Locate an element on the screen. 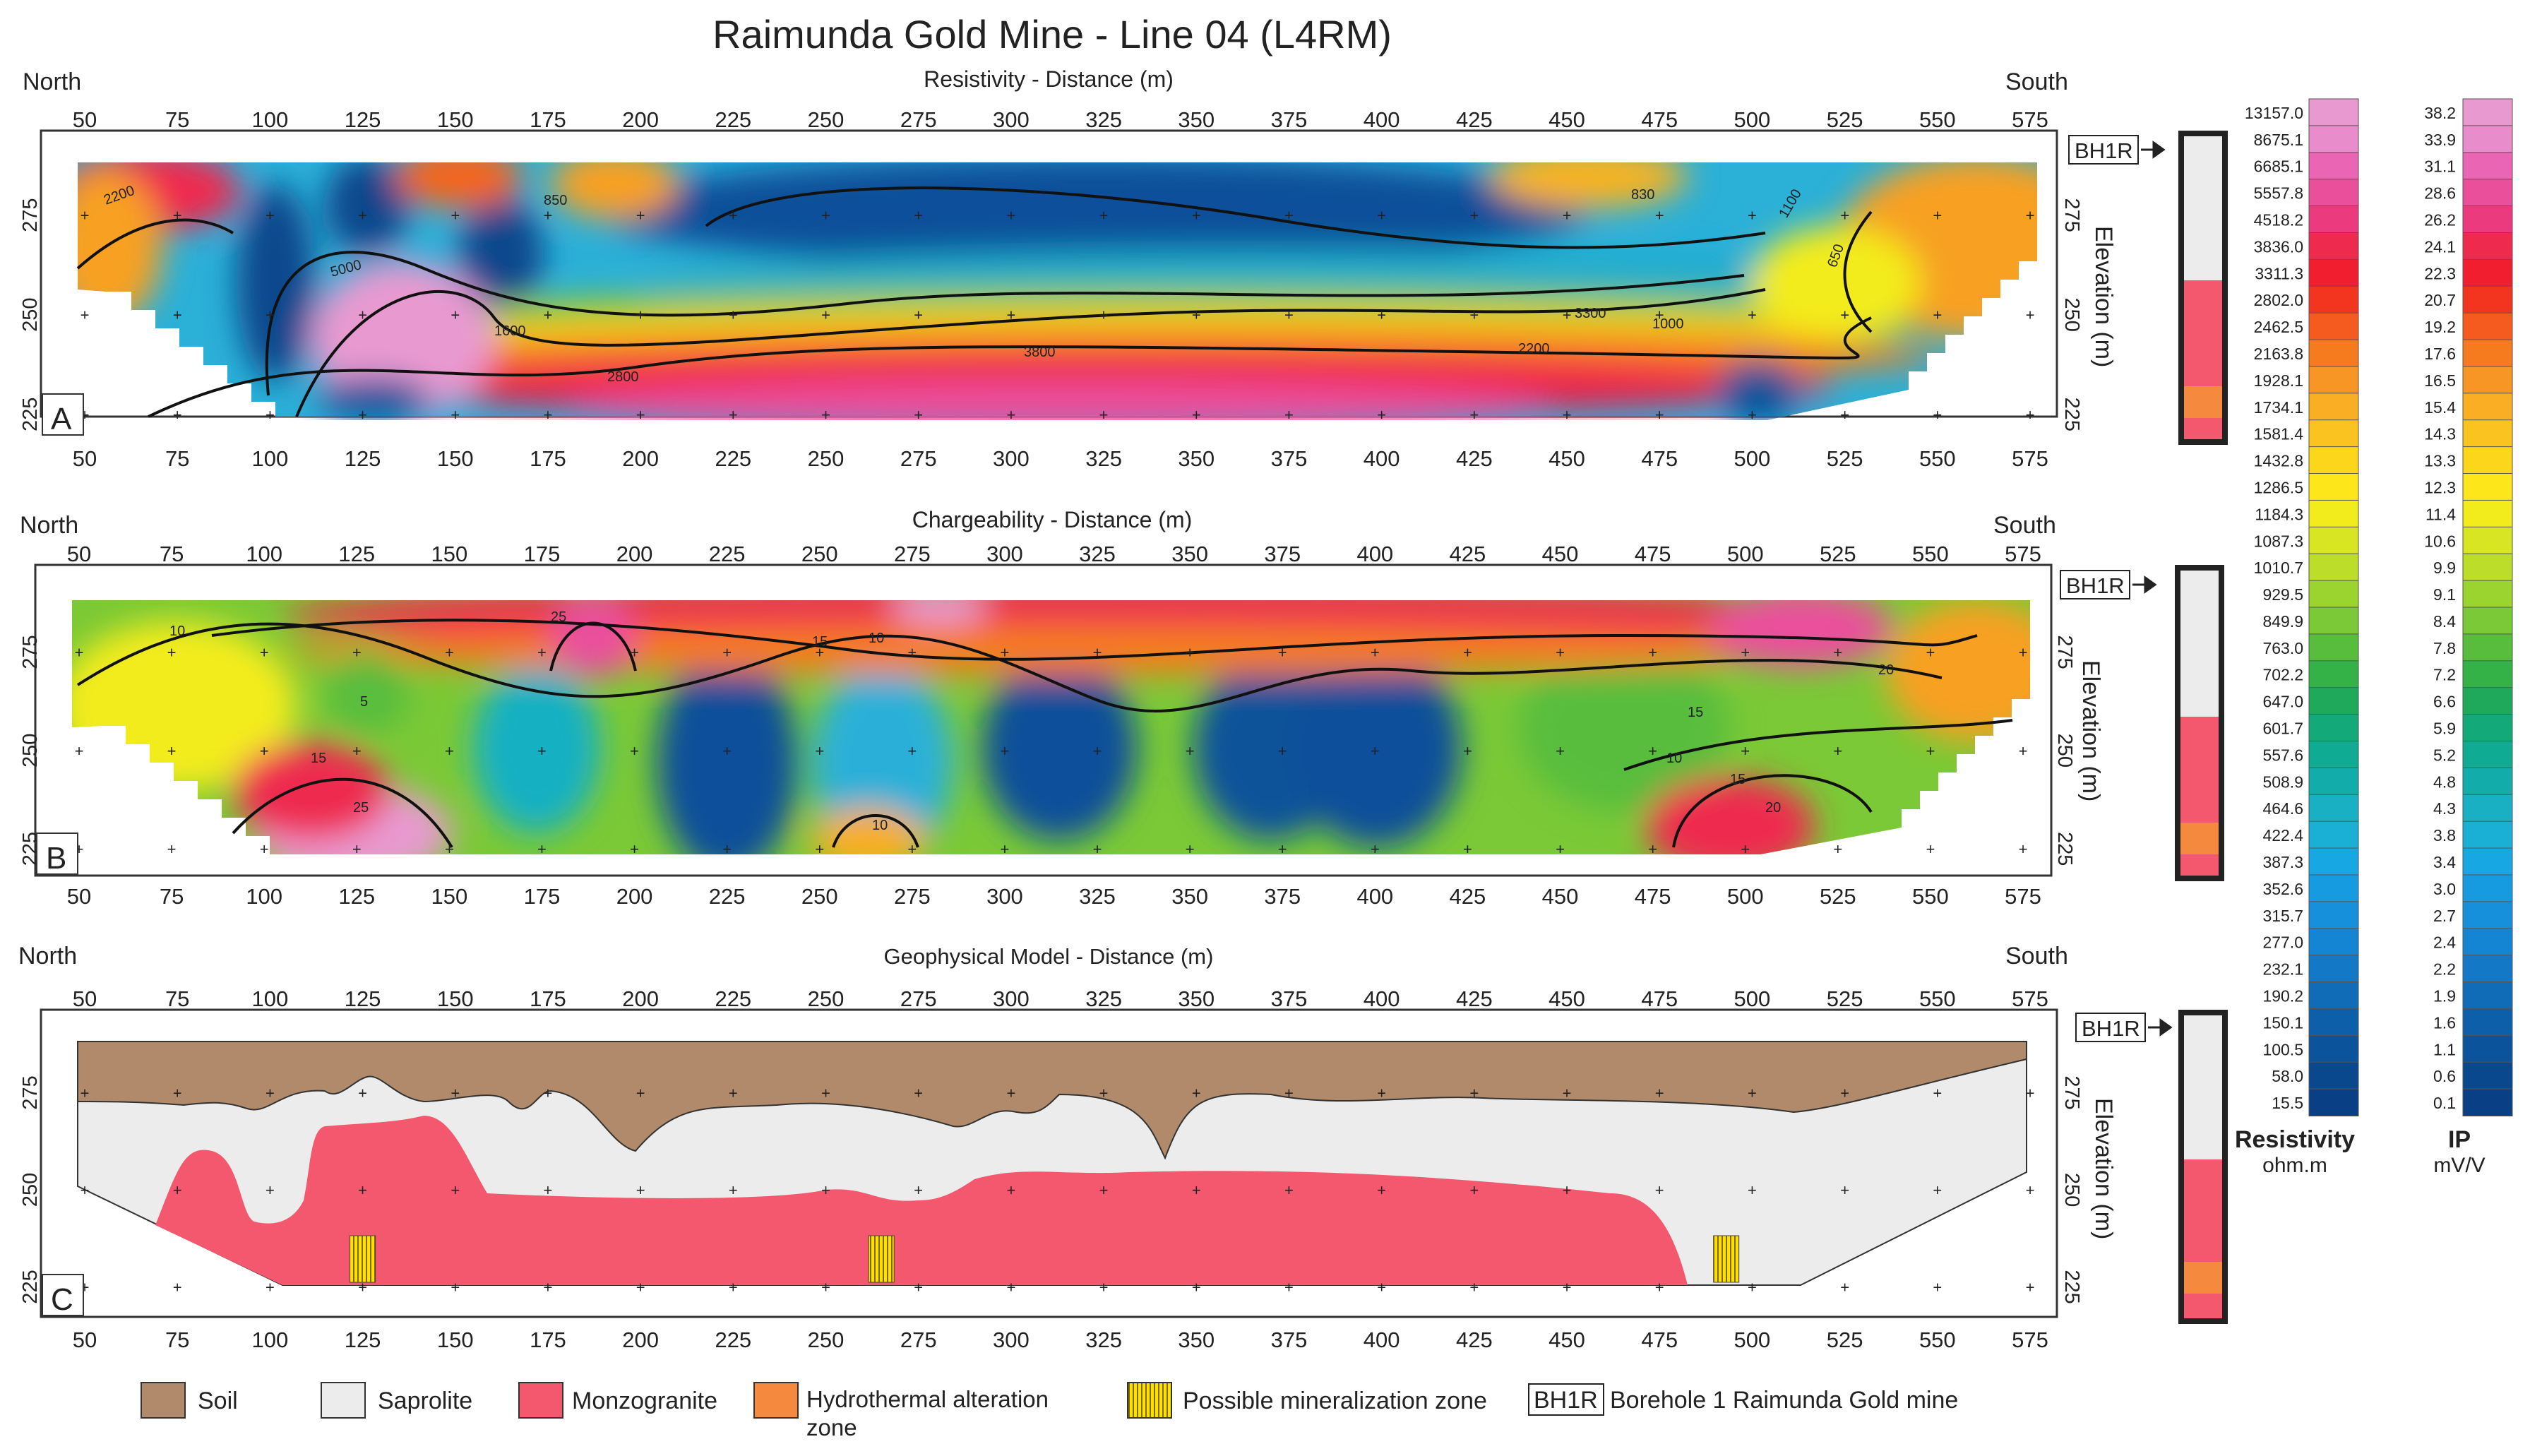  ip-label-21: 7.2 is located at coordinates (2444, 675).